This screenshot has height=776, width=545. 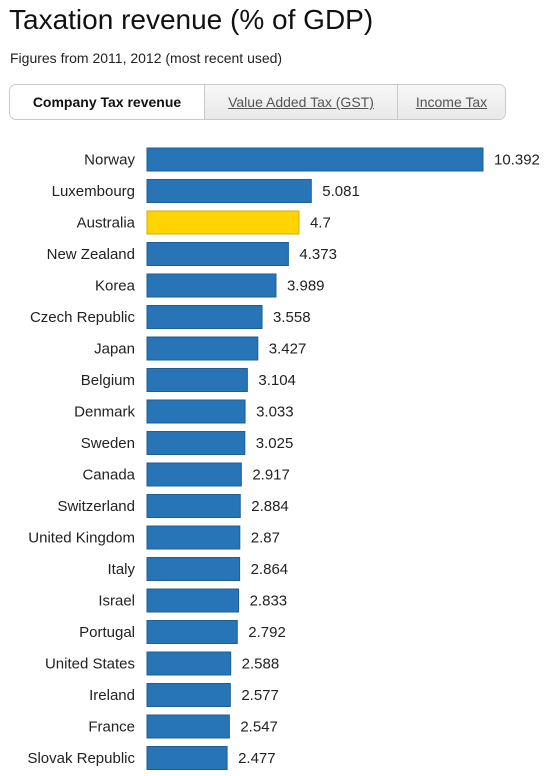 I want to click on value-label: 2.884, so click(x=270, y=506).